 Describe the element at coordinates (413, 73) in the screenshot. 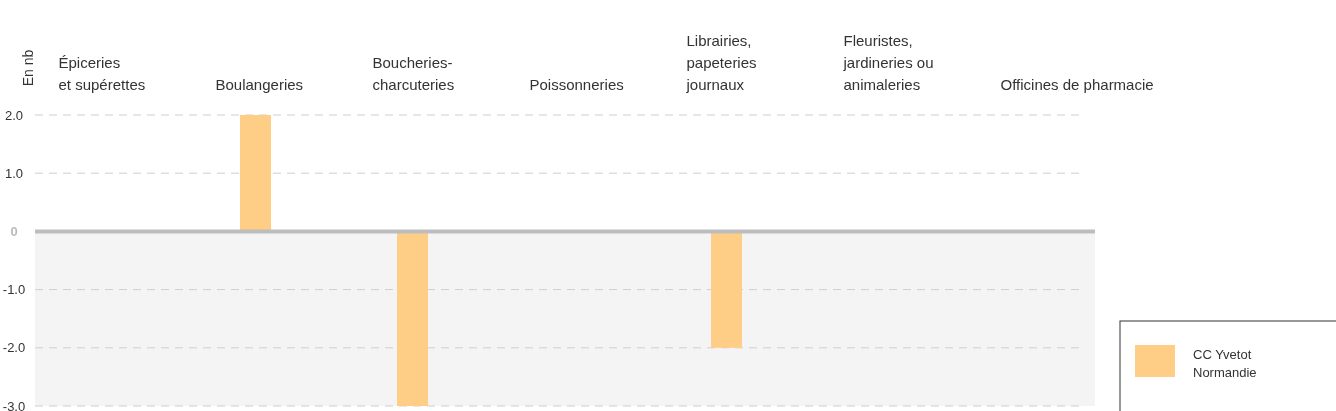

I see `x-tick-label: Boucheries- charcuteries` at that location.